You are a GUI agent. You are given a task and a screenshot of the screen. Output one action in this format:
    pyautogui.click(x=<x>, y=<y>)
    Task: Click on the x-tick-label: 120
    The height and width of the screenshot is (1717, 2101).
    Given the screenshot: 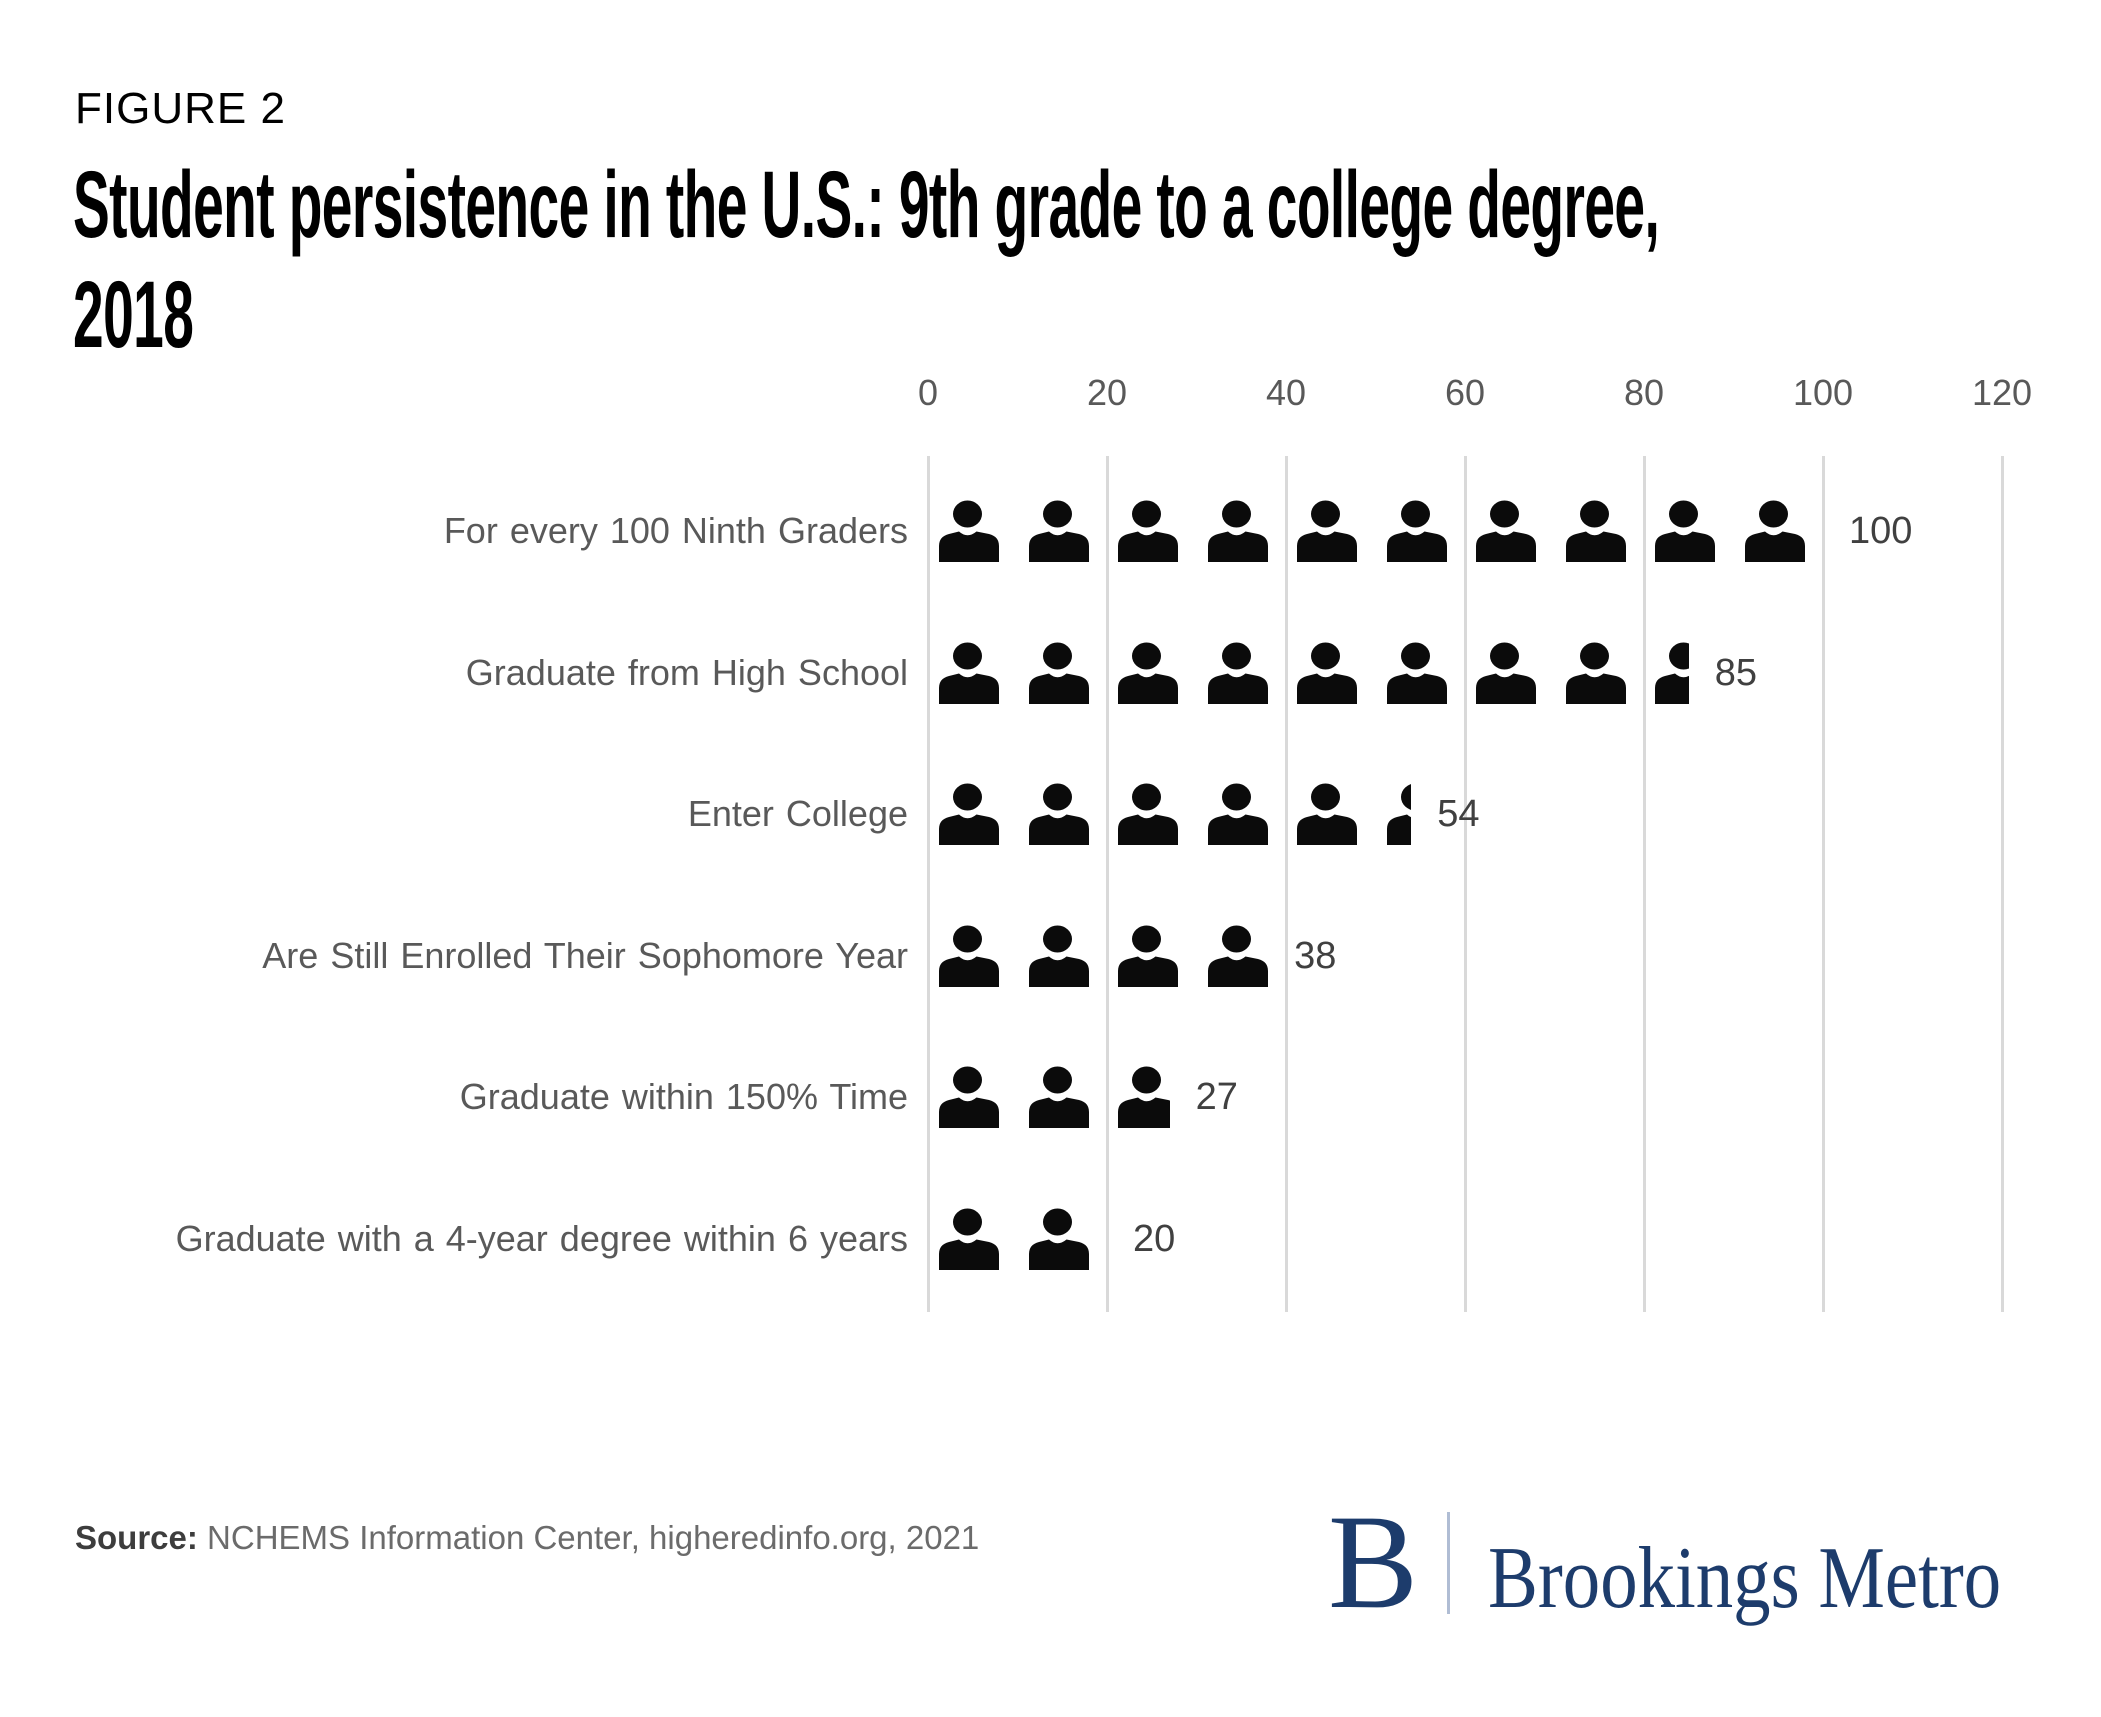 What is the action you would take?
    pyautogui.click(x=2002, y=392)
    